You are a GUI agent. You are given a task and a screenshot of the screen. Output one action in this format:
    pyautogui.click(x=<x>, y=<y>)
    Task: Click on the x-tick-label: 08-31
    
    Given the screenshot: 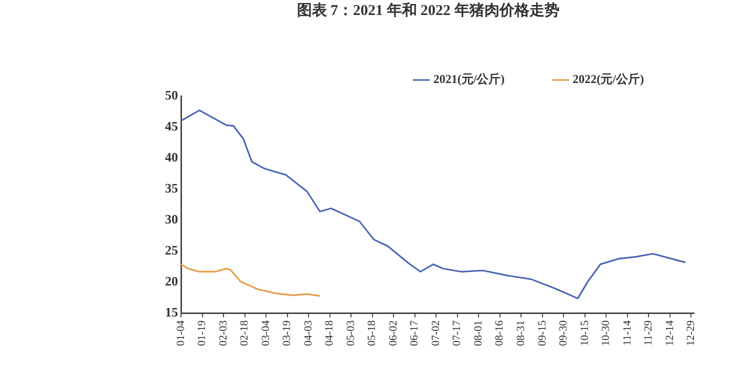 What is the action you would take?
    pyautogui.click(x=521, y=333)
    